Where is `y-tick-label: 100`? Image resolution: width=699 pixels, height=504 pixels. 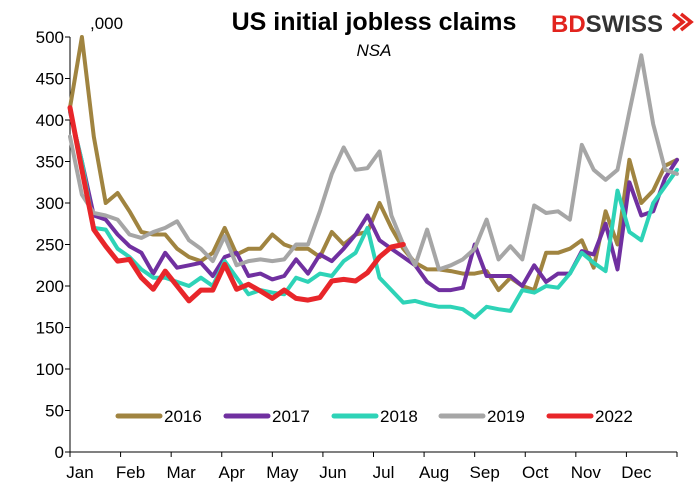 y-tick-label: 100 is located at coordinates (50, 369).